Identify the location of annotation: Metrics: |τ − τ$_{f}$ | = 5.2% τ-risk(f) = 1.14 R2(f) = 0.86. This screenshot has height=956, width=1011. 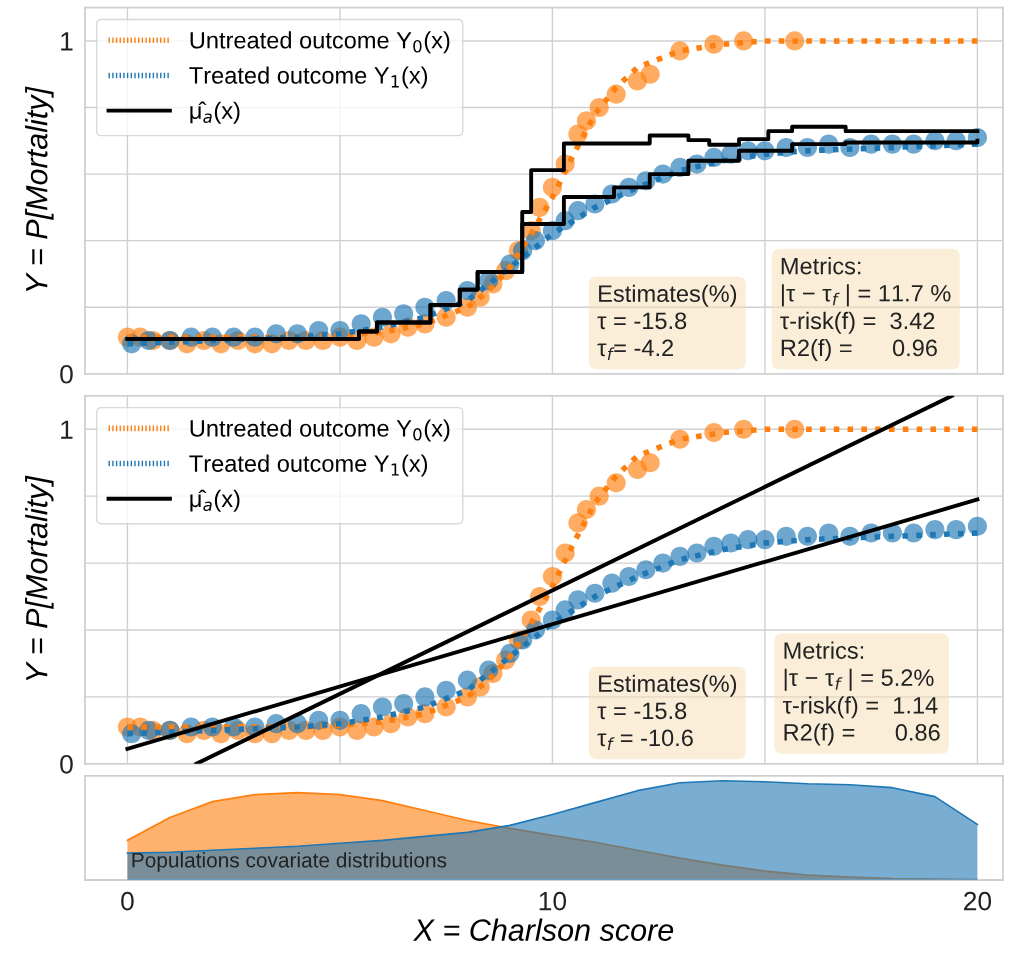
(861, 693).